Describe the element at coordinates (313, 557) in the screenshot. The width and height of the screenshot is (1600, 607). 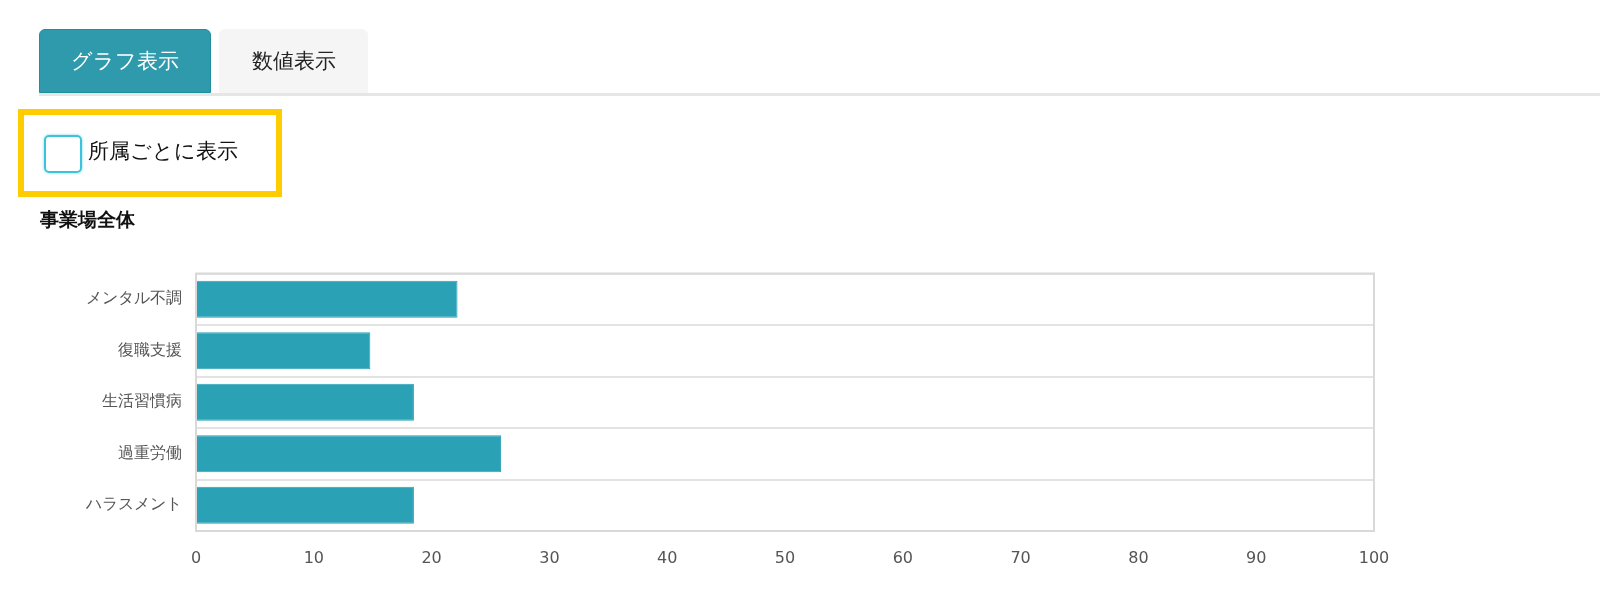
I see `x-tick-label: 10` at that location.